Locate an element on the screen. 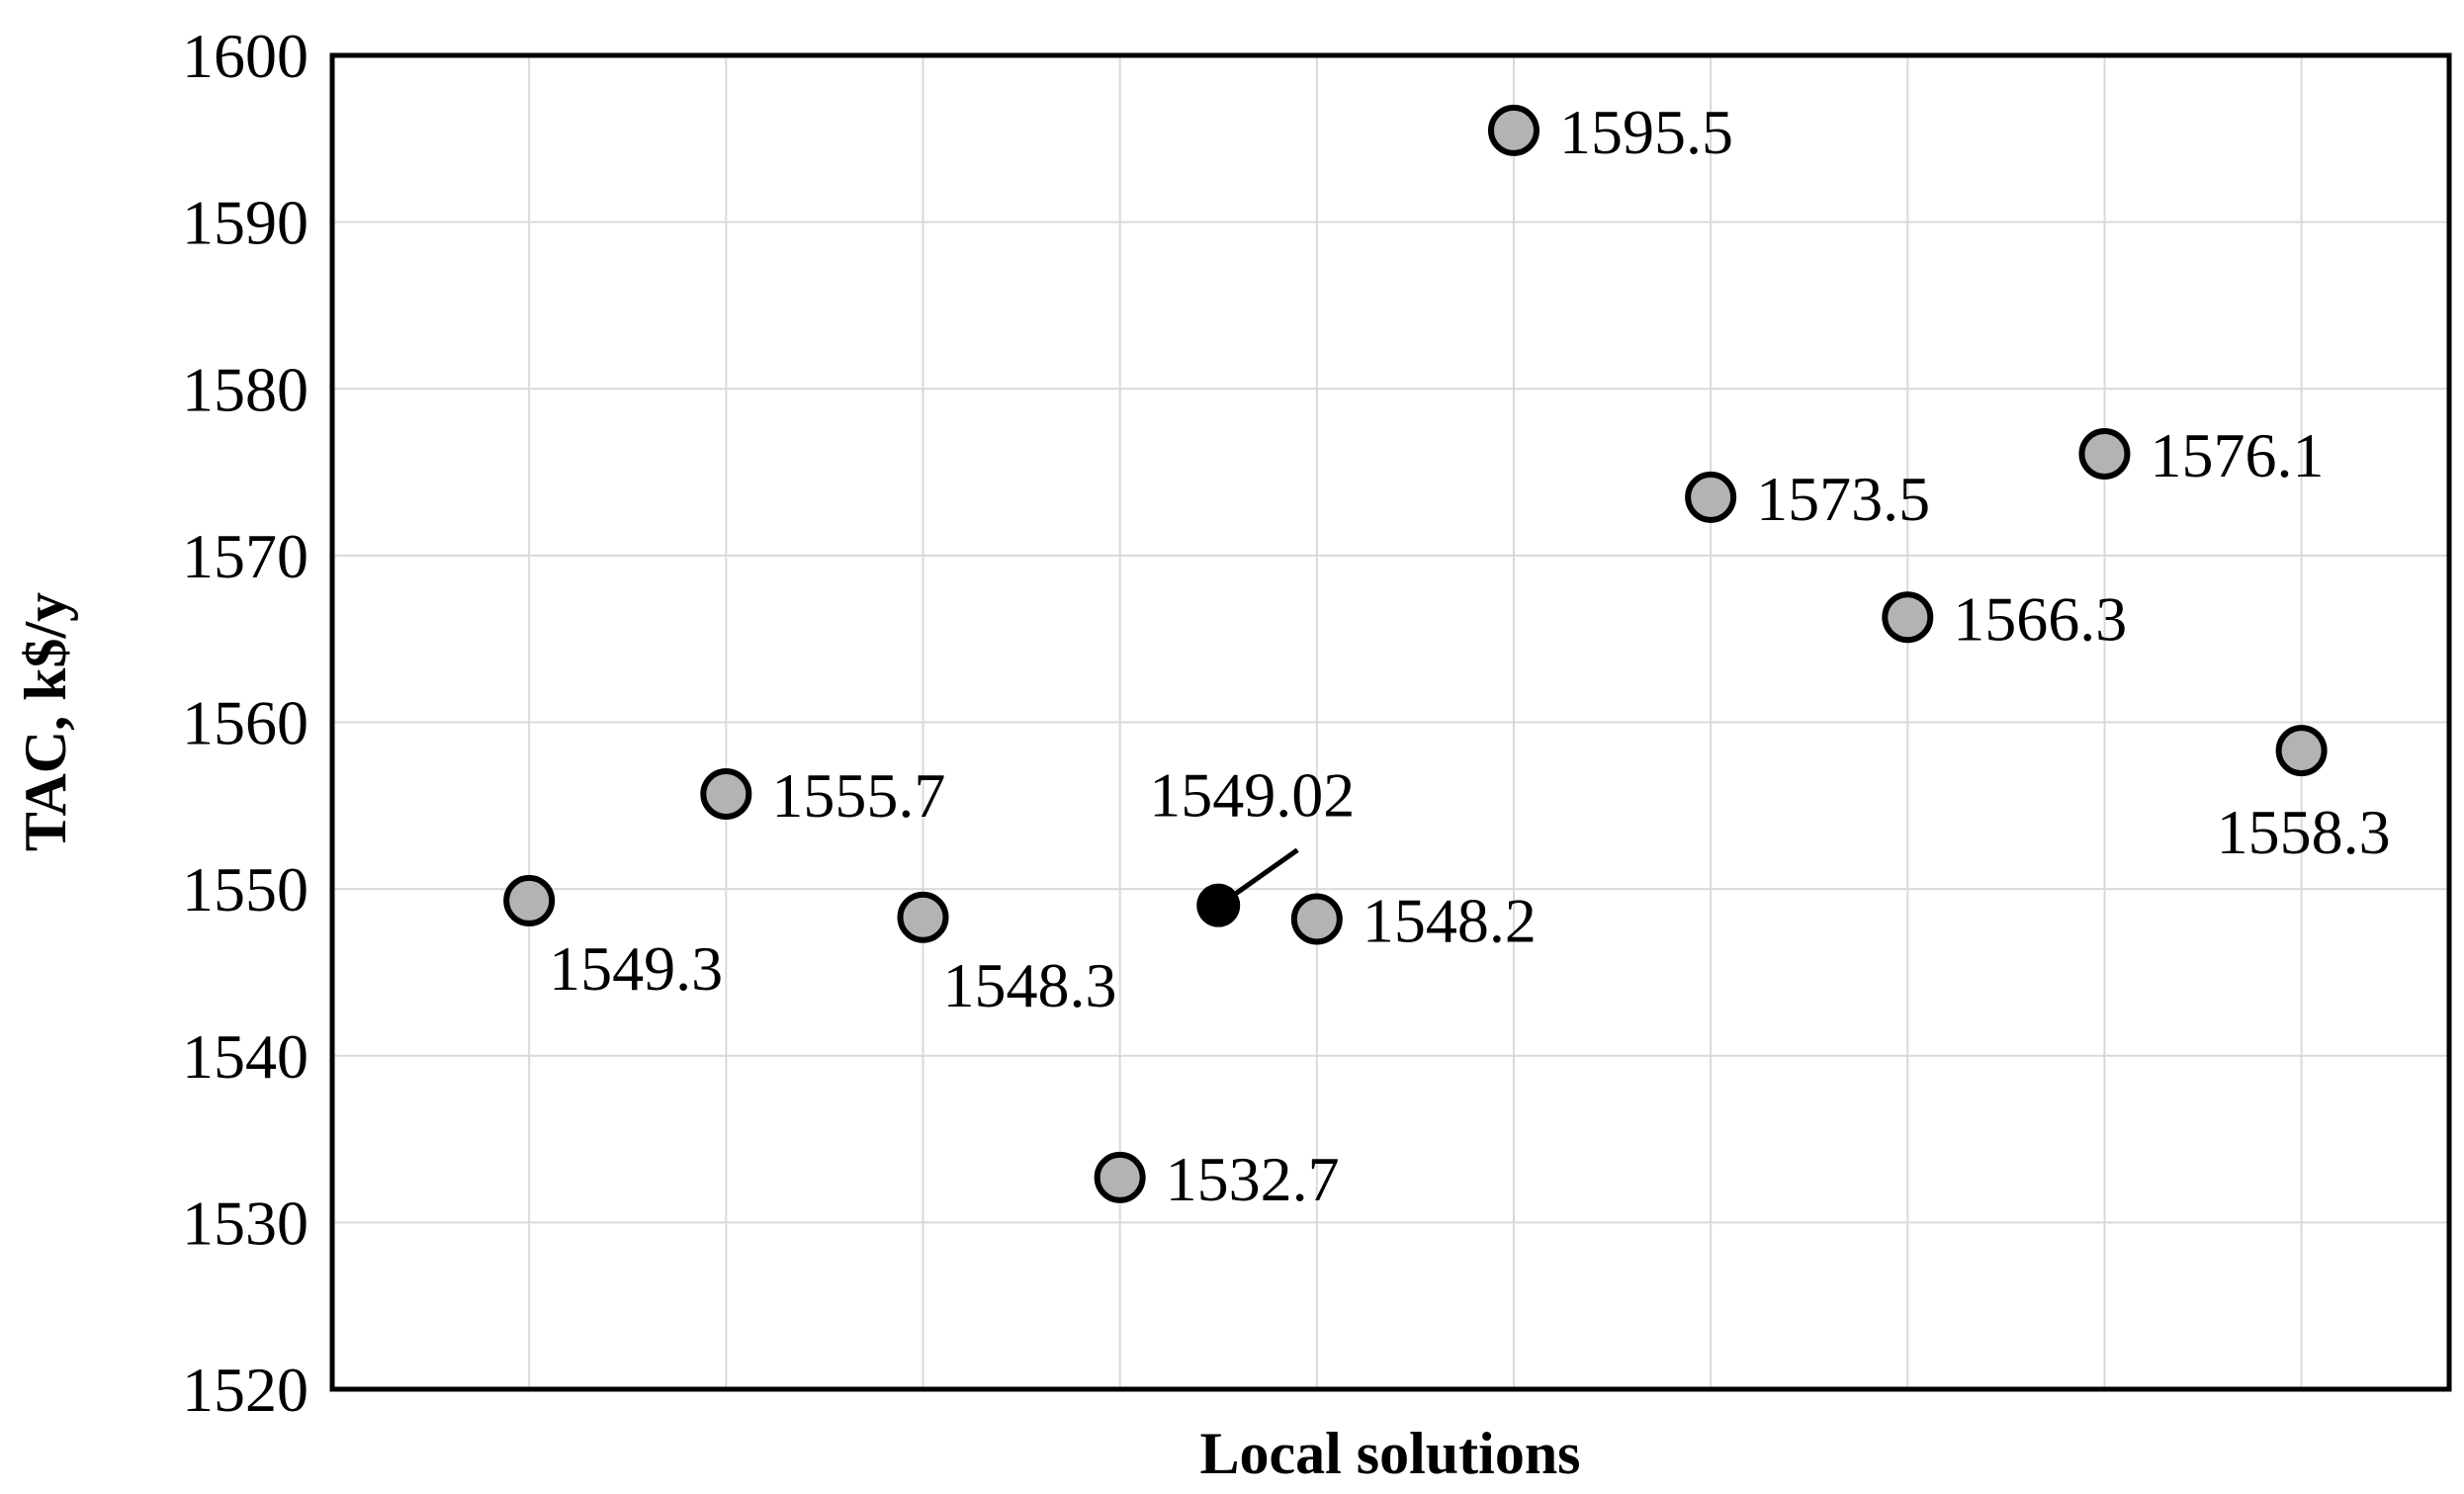 This screenshot has width=2464, height=1494. data-label: 1549.02 is located at coordinates (1252, 795).